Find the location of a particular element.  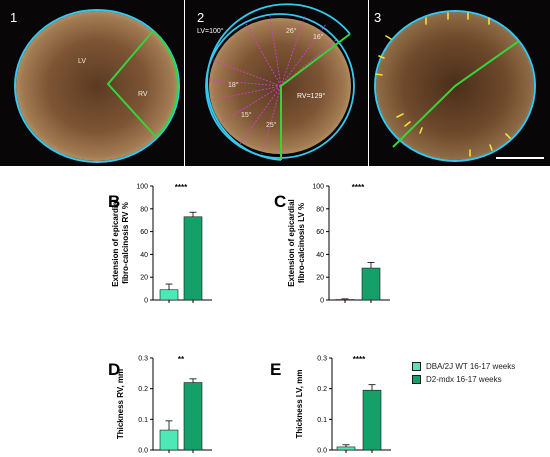

legend-item-wt: DBA/2J WT 16-17 weeks is located at coordinates (463, 366).